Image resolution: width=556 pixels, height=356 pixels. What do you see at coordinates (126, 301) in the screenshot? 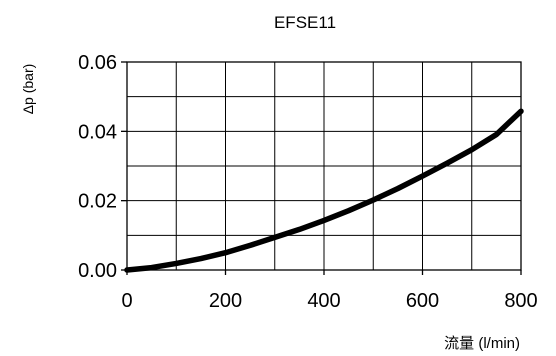
I see `x-tick-label: 0` at bounding box center [126, 301].